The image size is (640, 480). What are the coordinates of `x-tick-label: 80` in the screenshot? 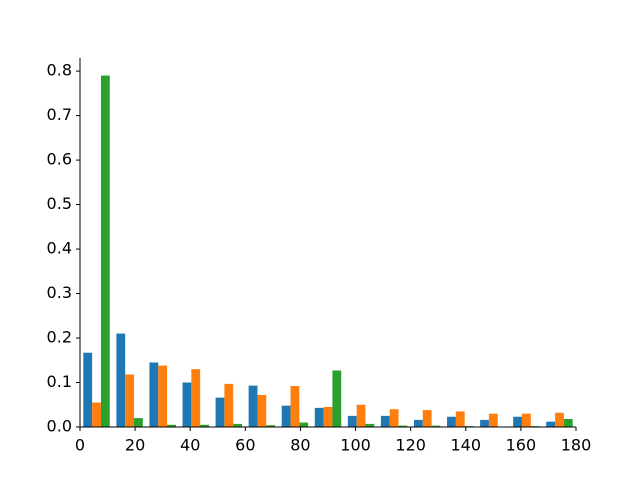 It's located at (300, 445).